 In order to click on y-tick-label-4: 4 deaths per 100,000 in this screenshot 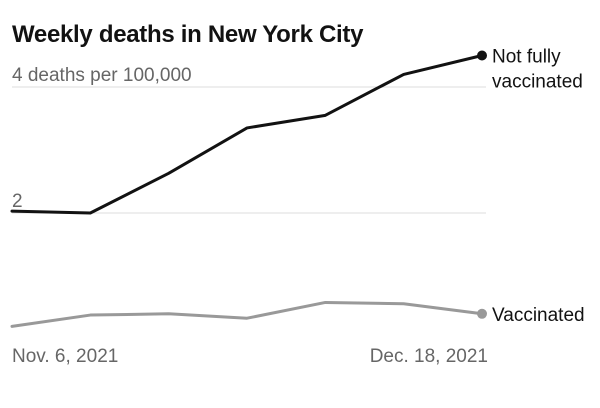, I will do `click(102, 75)`.